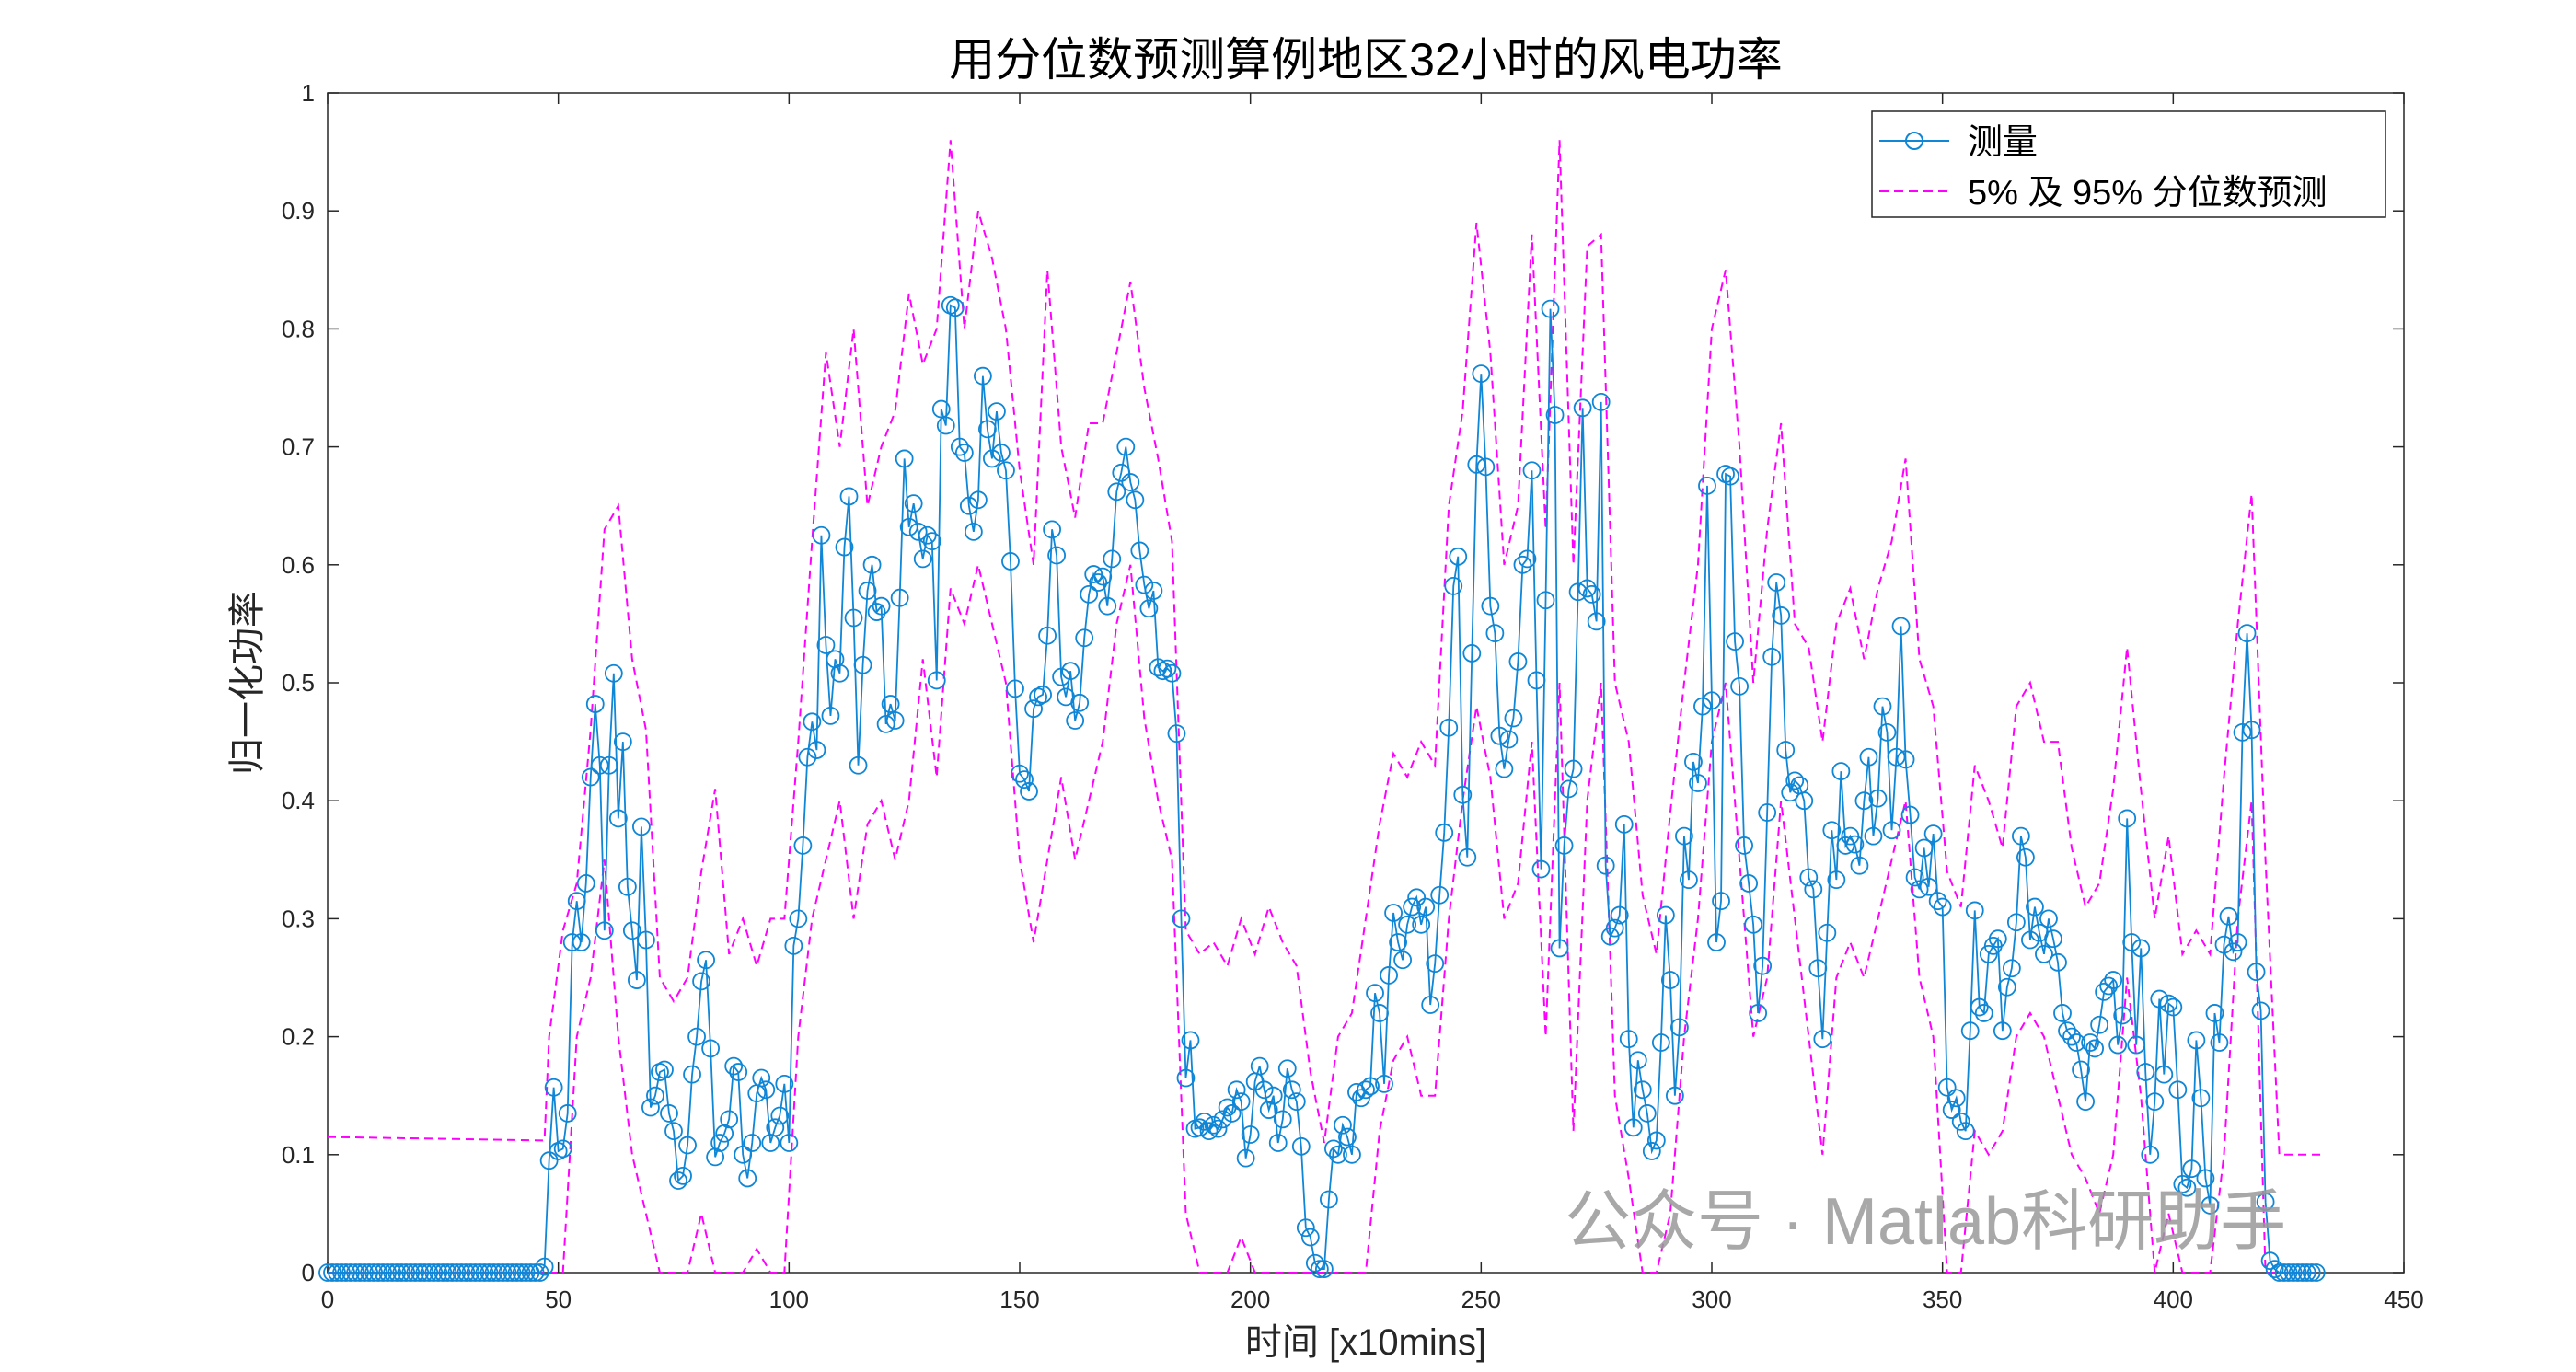 Image resolution: width=2576 pixels, height=1372 pixels. Describe the element at coordinates (558, 1299) in the screenshot. I see `x-tick-label: 50` at that location.